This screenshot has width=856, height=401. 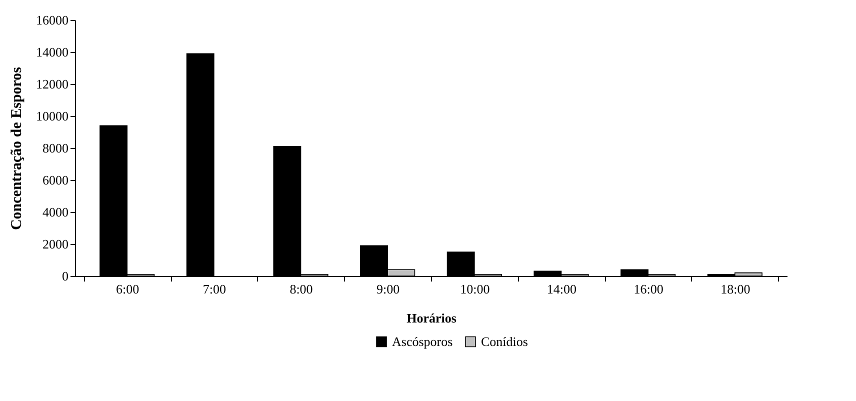 I want to click on legend-label: Ascósporos, so click(x=422, y=341).